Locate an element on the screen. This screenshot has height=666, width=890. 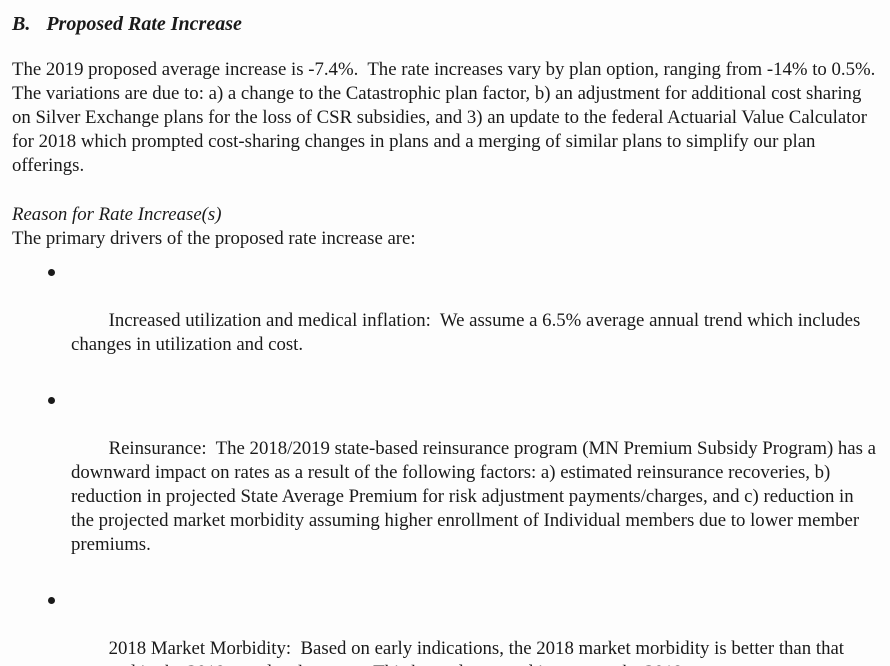
section-heading: B. Proposed Rate Increase is located at coordinates (445, 24).